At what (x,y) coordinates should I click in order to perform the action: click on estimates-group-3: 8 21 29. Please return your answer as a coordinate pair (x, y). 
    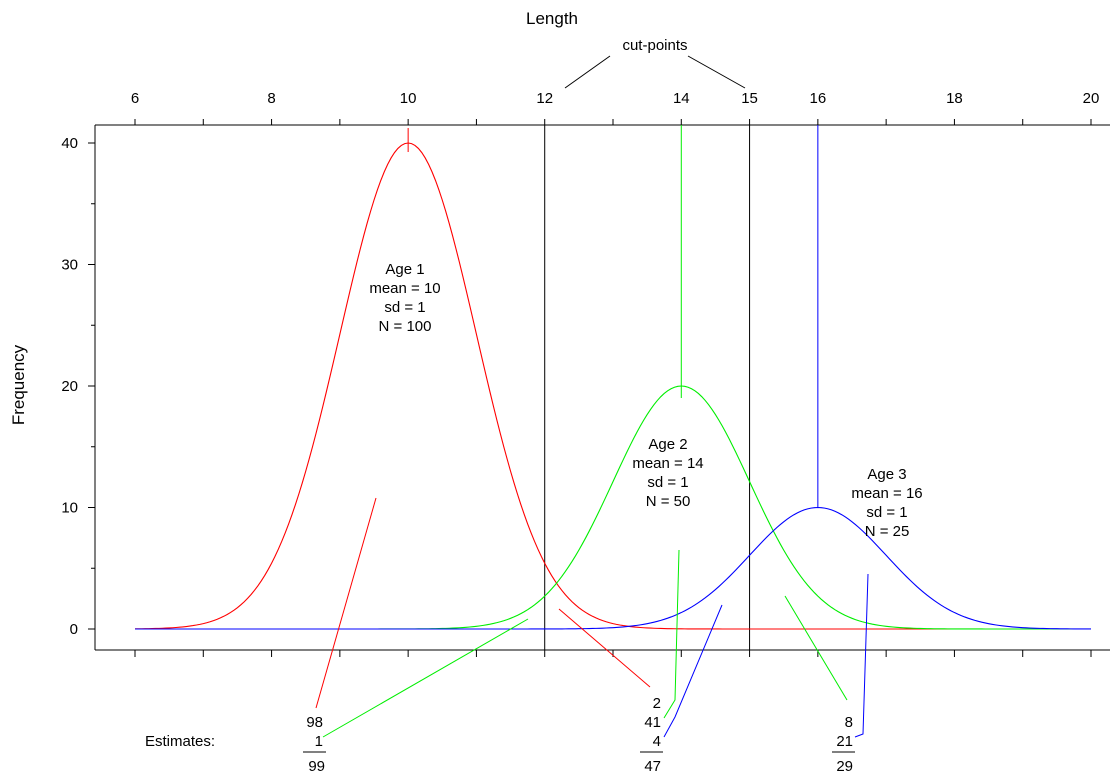
    Looking at the image, I should click on (843, 744).